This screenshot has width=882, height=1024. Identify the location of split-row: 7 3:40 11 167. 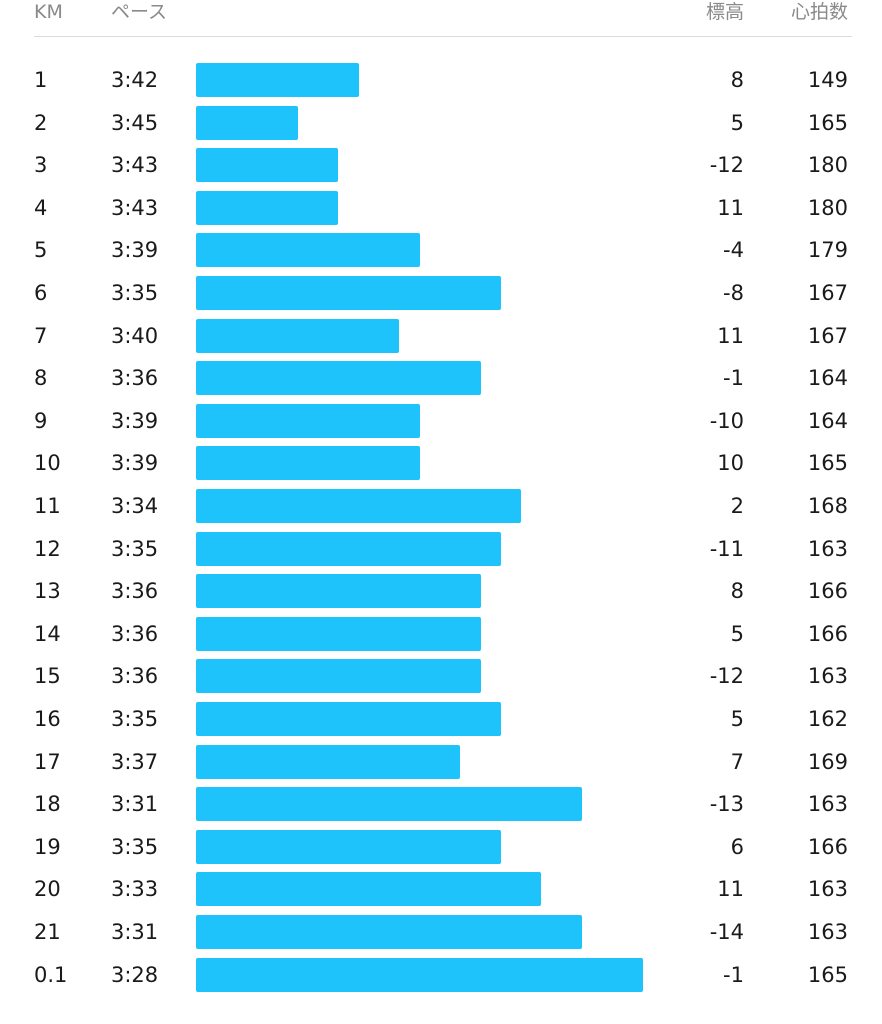
(441, 339).